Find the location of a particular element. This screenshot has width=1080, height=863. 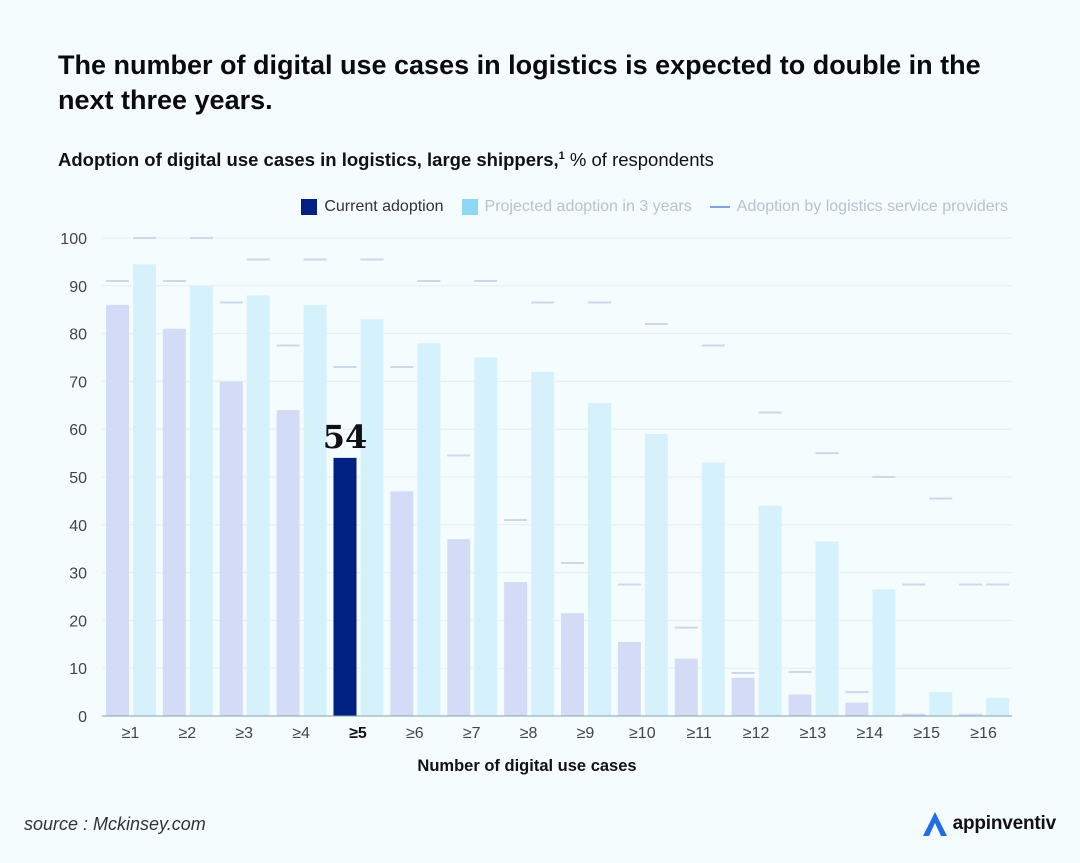

x-tick-label: ≥11 is located at coordinates (698, 733).